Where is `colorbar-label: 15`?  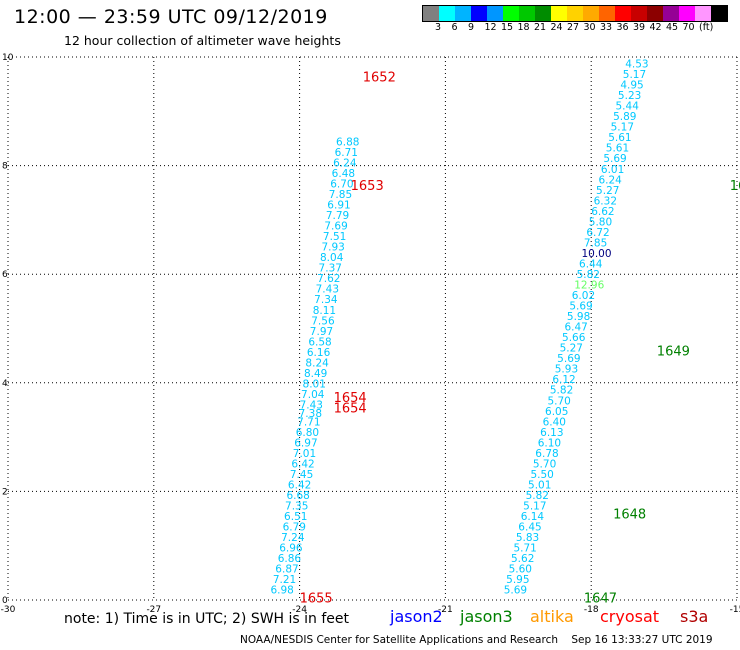 colorbar-label: 15 is located at coordinates (507, 27).